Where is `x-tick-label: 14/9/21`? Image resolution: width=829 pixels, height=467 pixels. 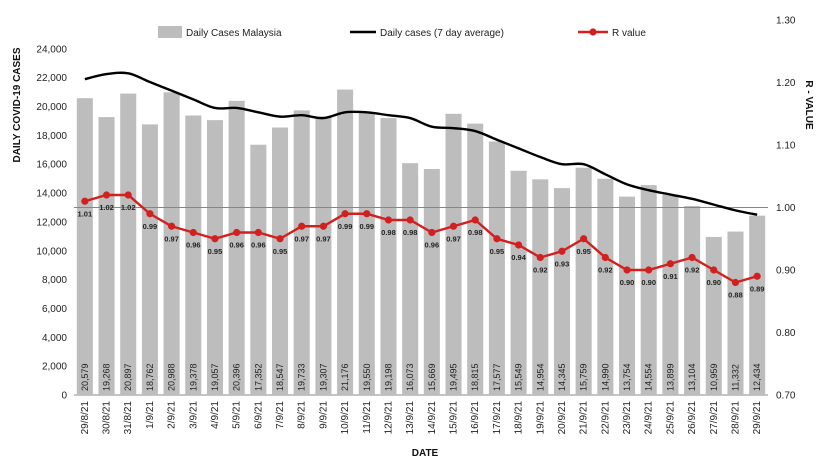
x-tick-label: 14/9/21 is located at coordinates (432, 418).